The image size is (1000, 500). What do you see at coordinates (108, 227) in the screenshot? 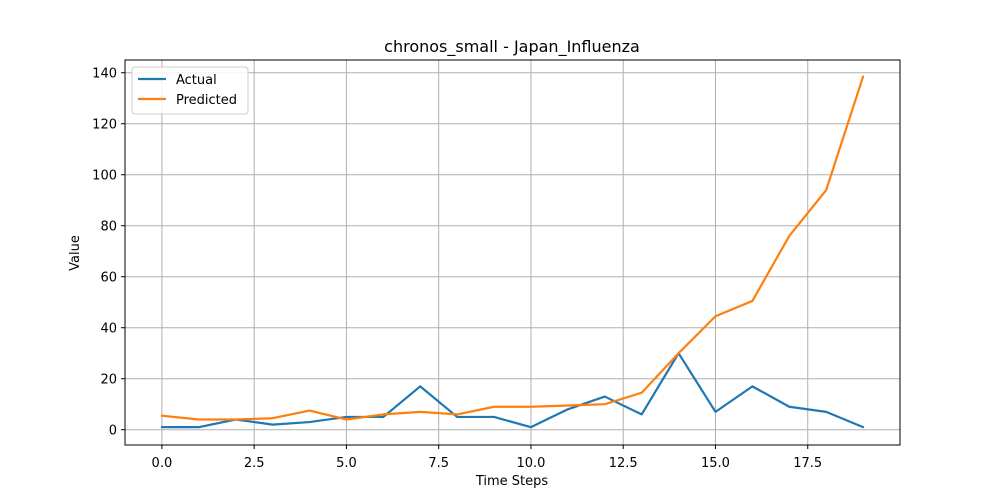
I see `y-tick-label: 80` at bounding box center [108, 227].